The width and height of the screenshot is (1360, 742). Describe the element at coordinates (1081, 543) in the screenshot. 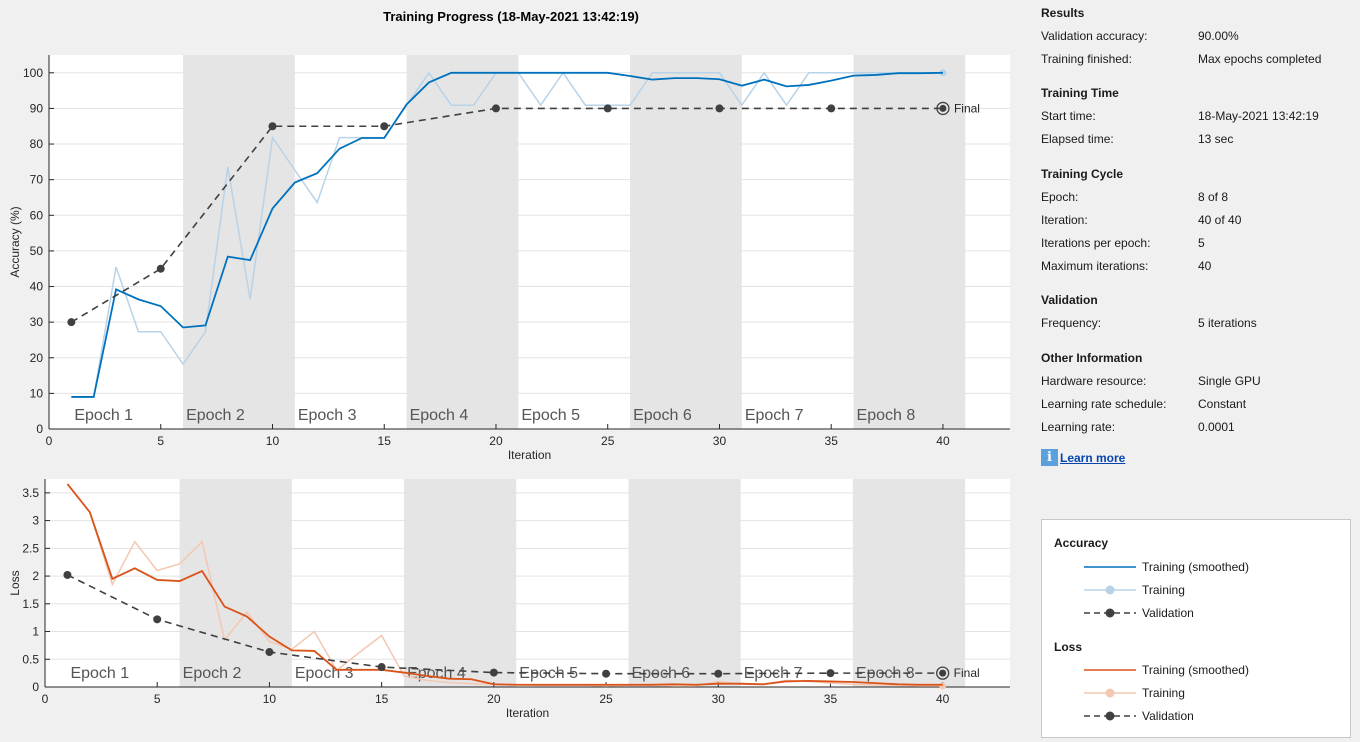

I see `legend-accuracy-title: Accuracy` at that location.